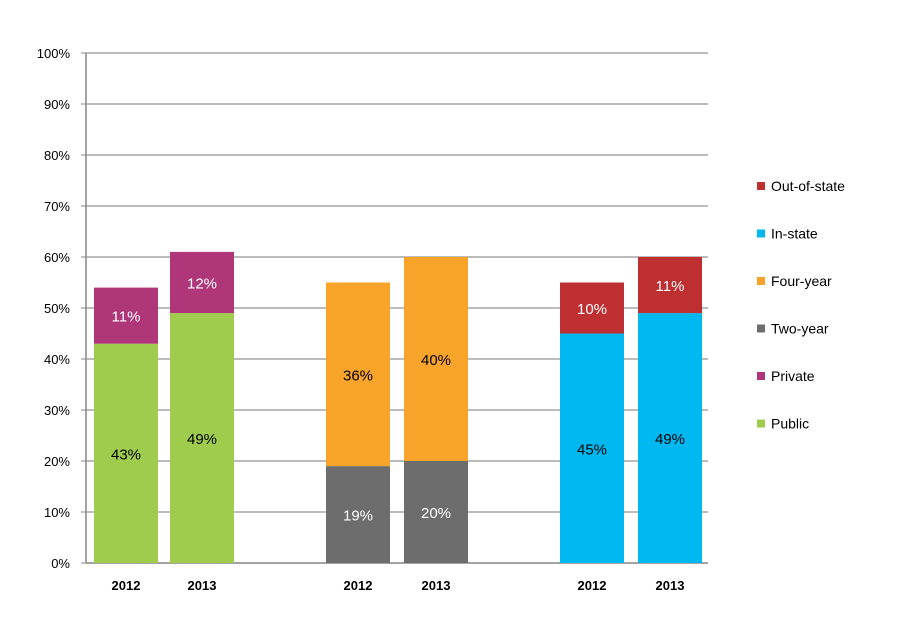 Image resolution: width=900 pixels, height=625 pixels. Describe the element at coordinates (54, 53) in the screenshot. I see `y-tick-label: 100%` at that location.